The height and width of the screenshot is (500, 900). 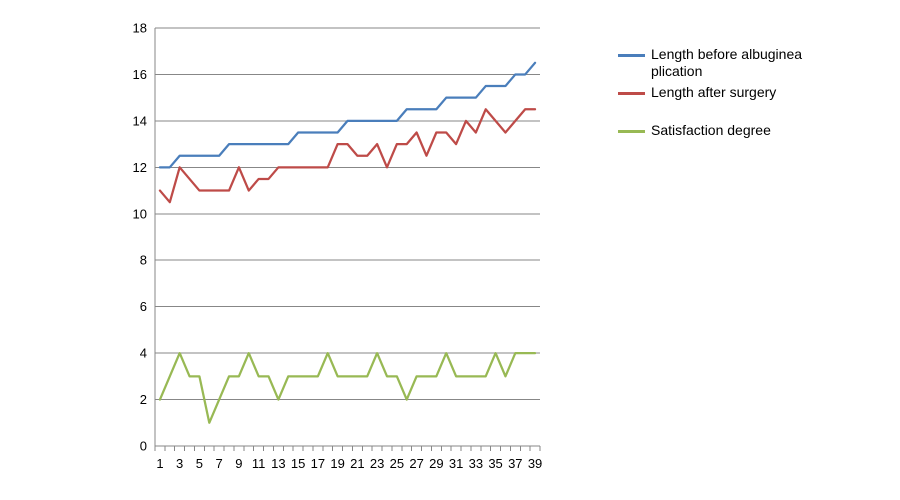 What do you see at coordinates (711, 130) in the screenshot?
I see `legend-label-satisfaction: Satisfaction degree` at bounding box center [711, 130].